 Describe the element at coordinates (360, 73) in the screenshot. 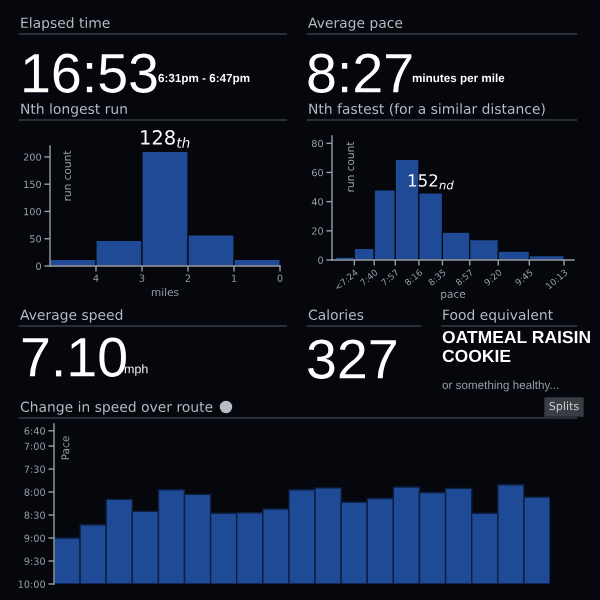

I see `text: 8:27` at that location.